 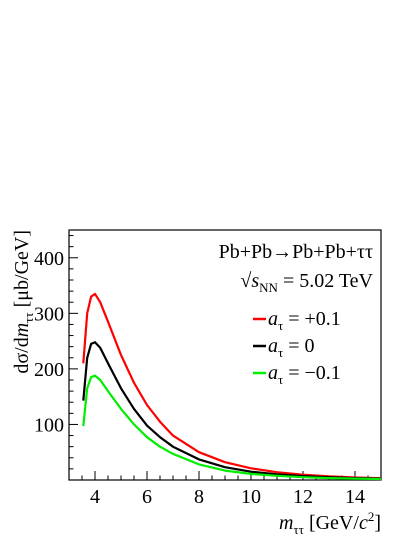 What do you see at coordinates (147, 497) in the screenshot?
I see `x-tick-label: 6` at bounding box center [147, 497].